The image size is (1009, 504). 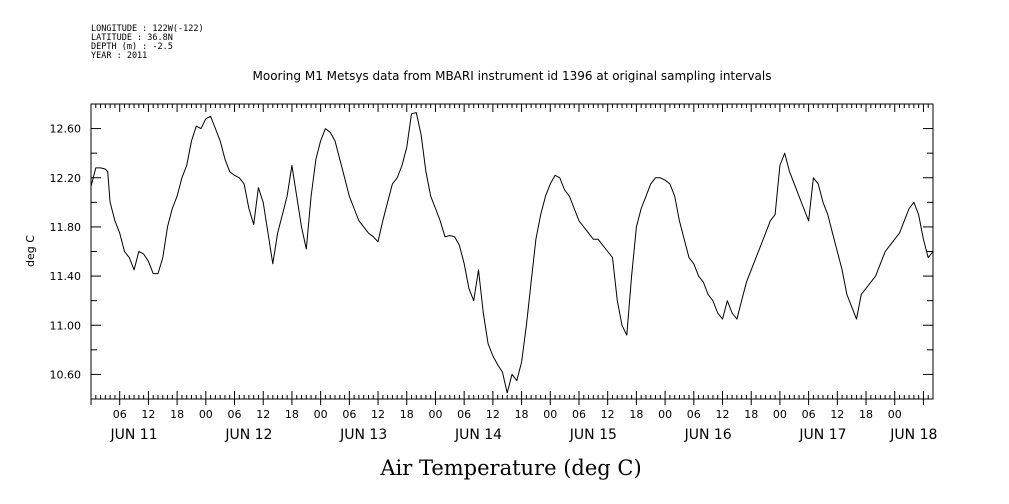 I want to click on y-tick-label: 12.20, so click(x=66, y=178).